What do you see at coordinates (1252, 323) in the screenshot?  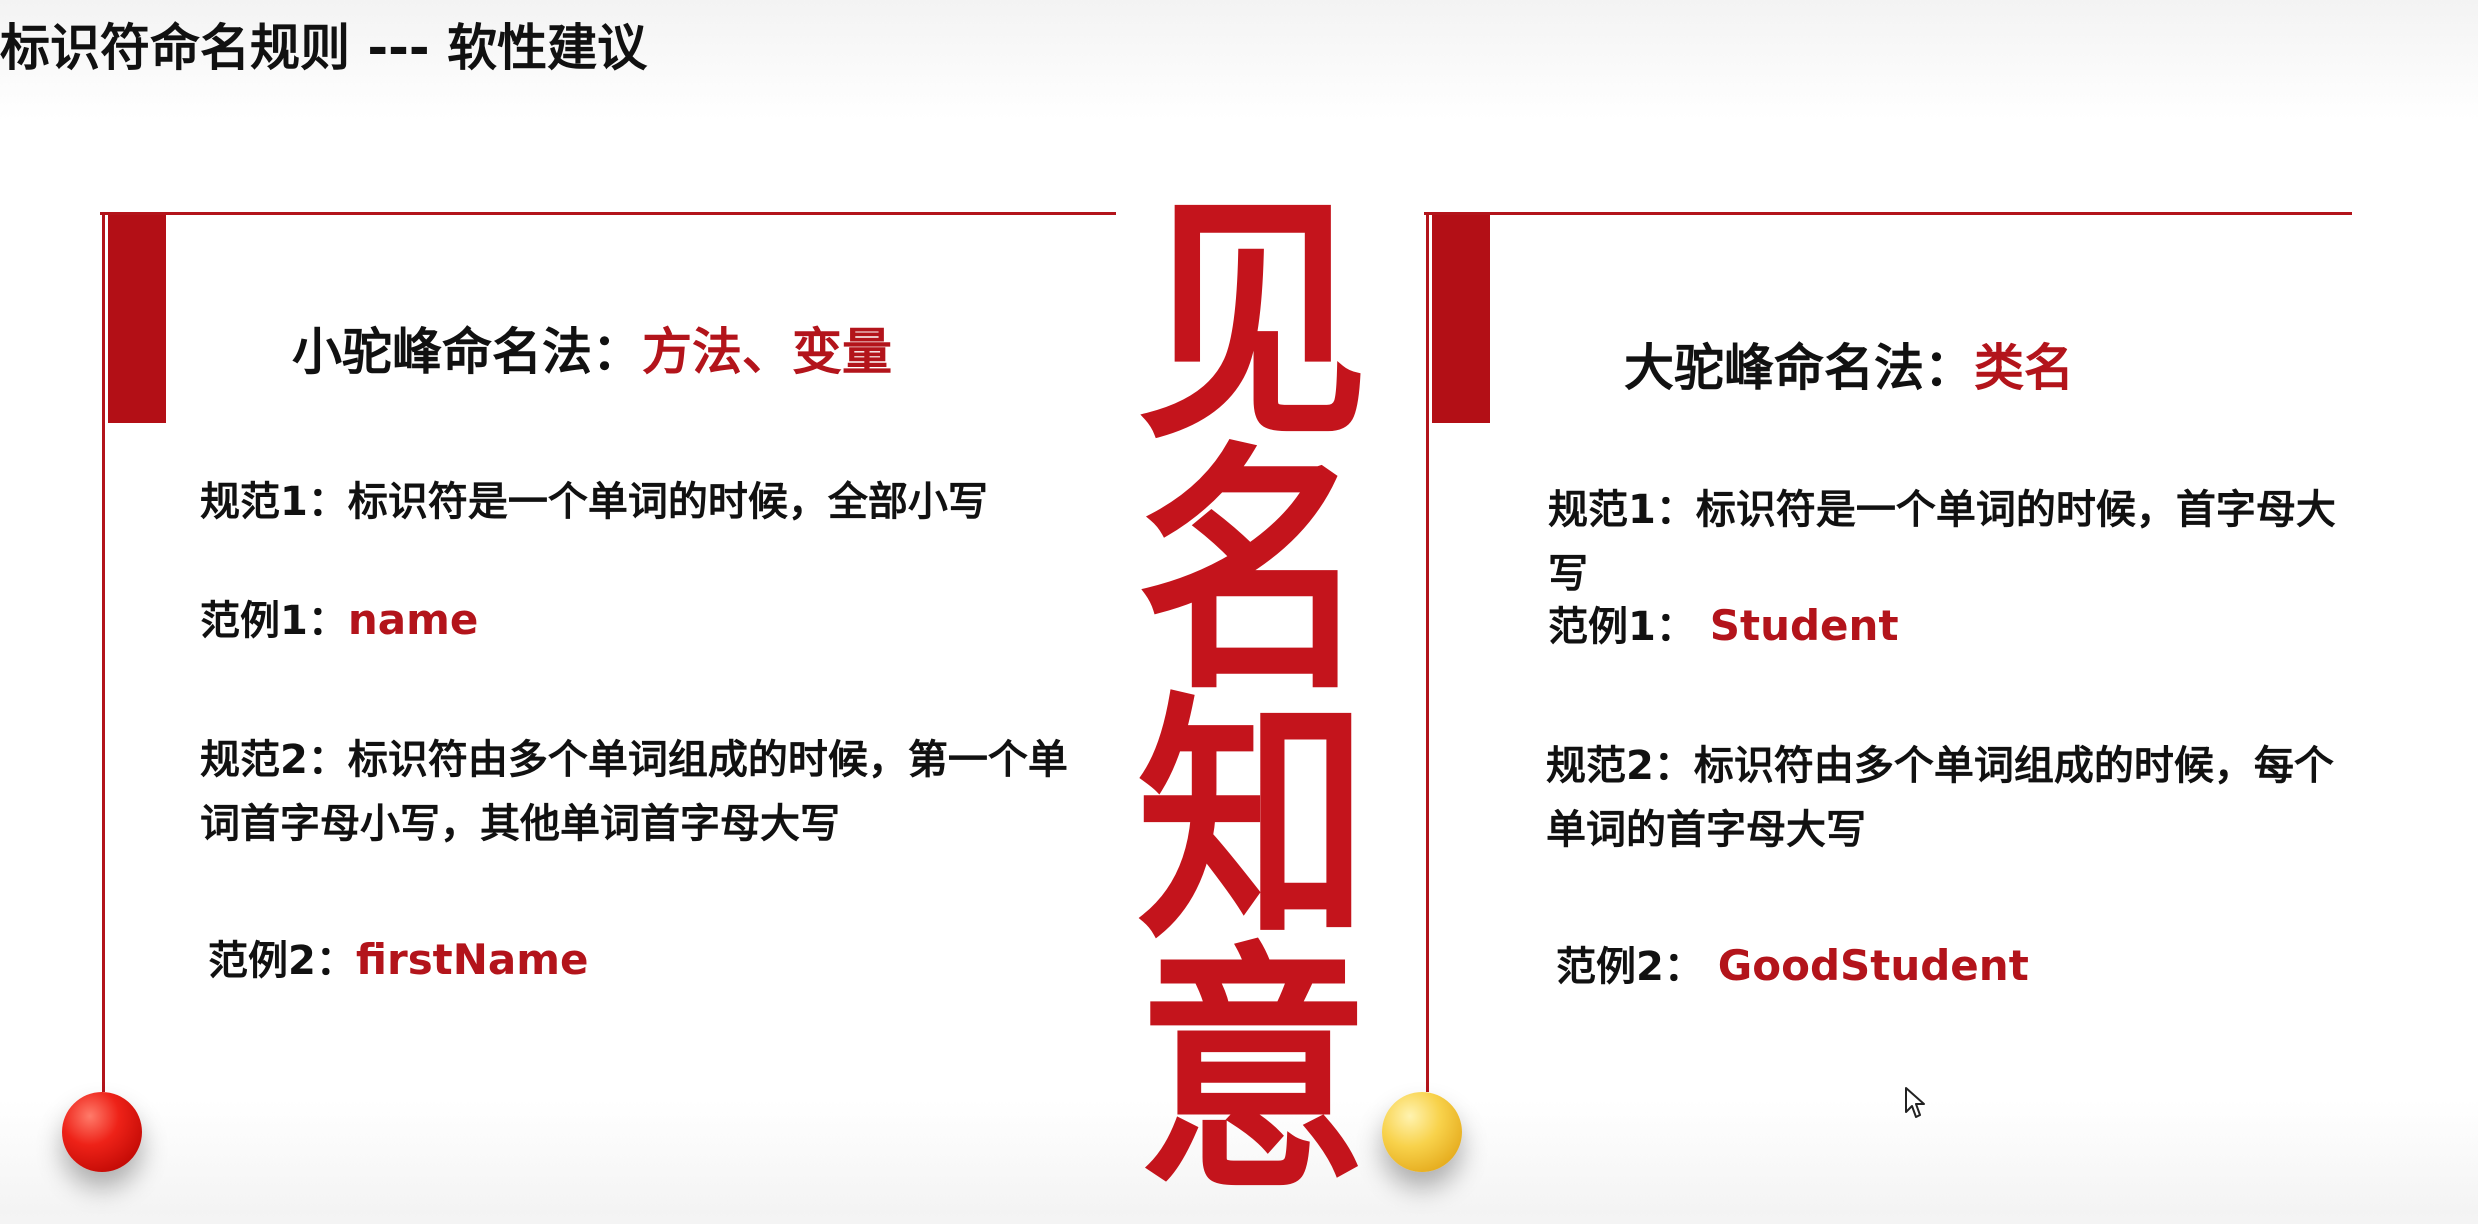 I see `slogan-char-1: 见` at bounding box center [1252, 323].